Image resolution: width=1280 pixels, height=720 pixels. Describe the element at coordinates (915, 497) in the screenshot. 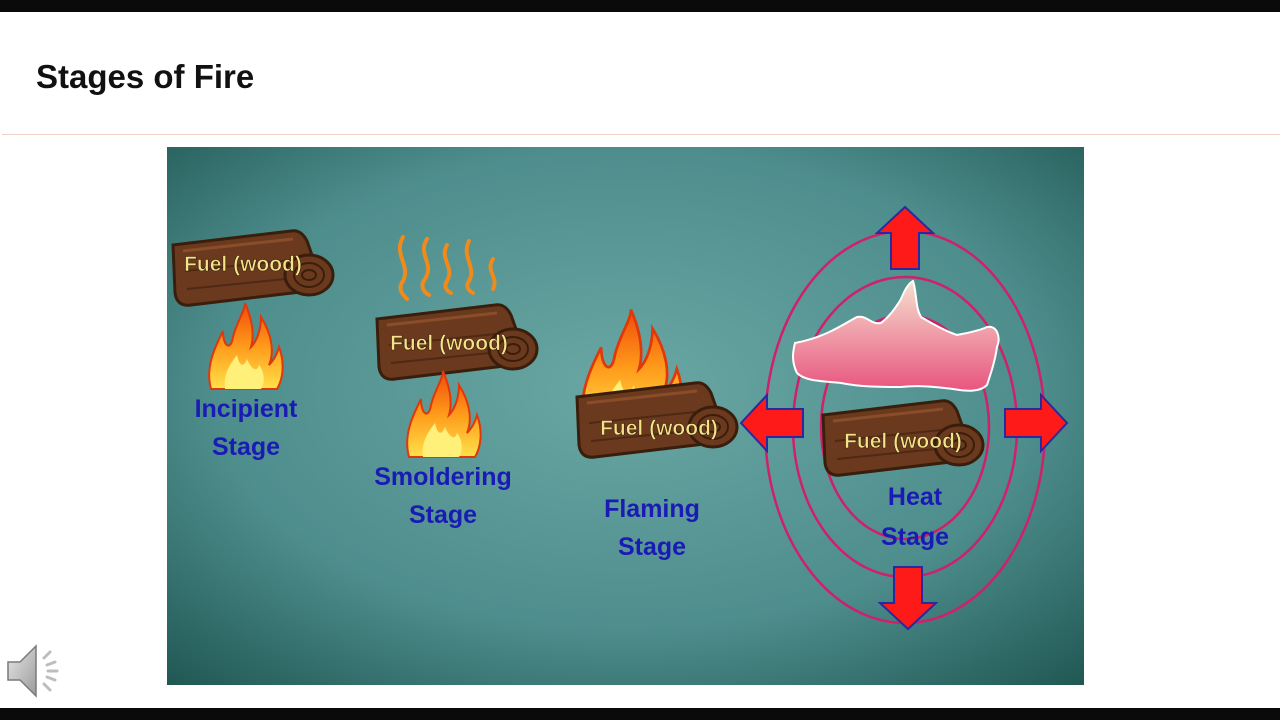

I see `heat-stage-label-line1: Heat` at that location.